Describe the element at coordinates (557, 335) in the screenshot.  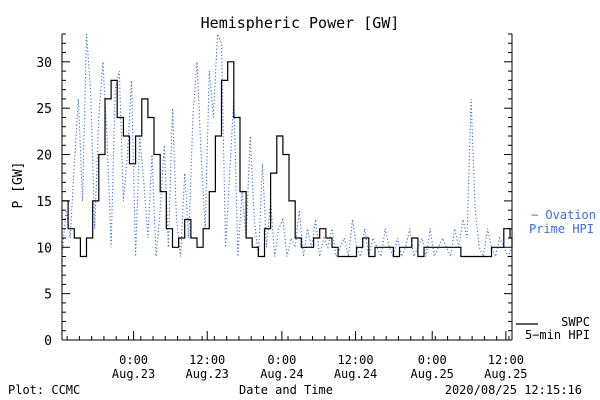
I see `legend-swpc-label-2: 5−min HPI` at that location.